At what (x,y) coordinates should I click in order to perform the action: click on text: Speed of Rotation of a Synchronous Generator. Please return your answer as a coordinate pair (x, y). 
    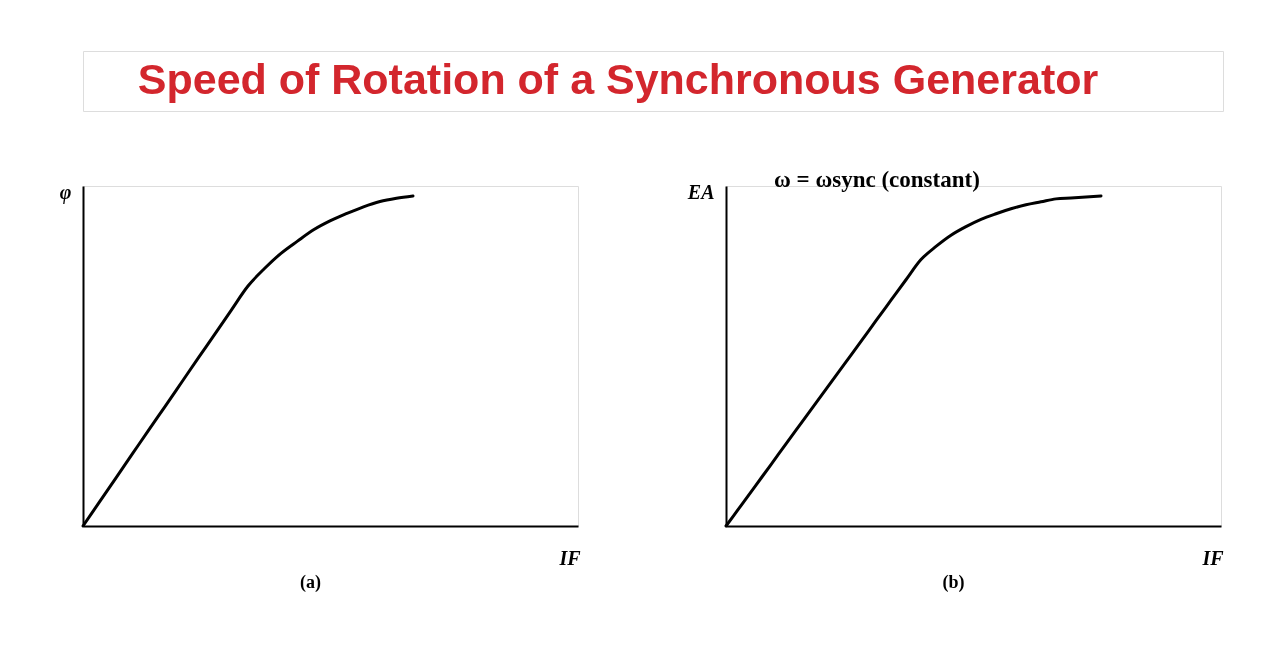
    Looking at the image, I should click on (618, 79).